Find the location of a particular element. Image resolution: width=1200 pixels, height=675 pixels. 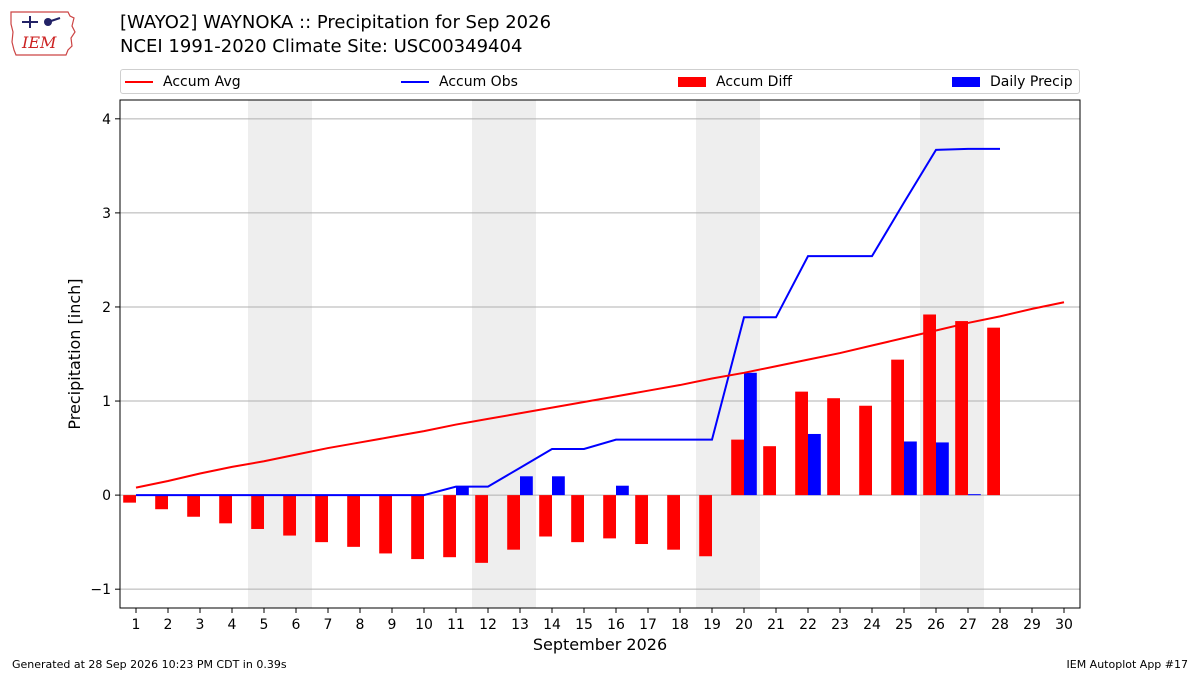

x-tick-label: 24 is located at coordinates (872, 625).